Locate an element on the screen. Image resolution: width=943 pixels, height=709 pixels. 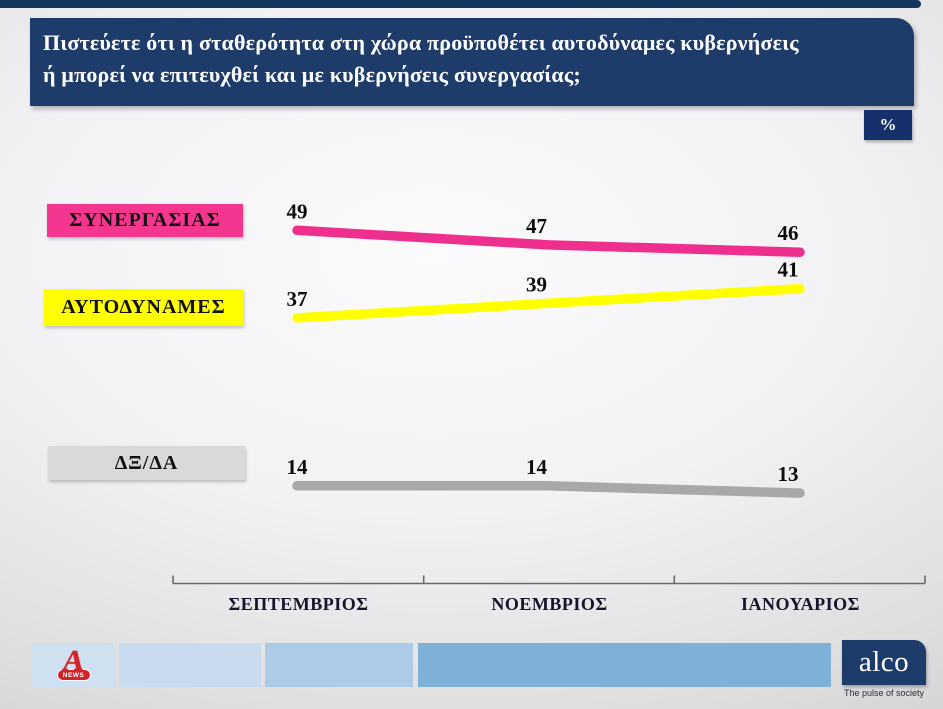
legend-dxda-label: ΔΞ/ΔΑ is located at coordinates (146, 462).